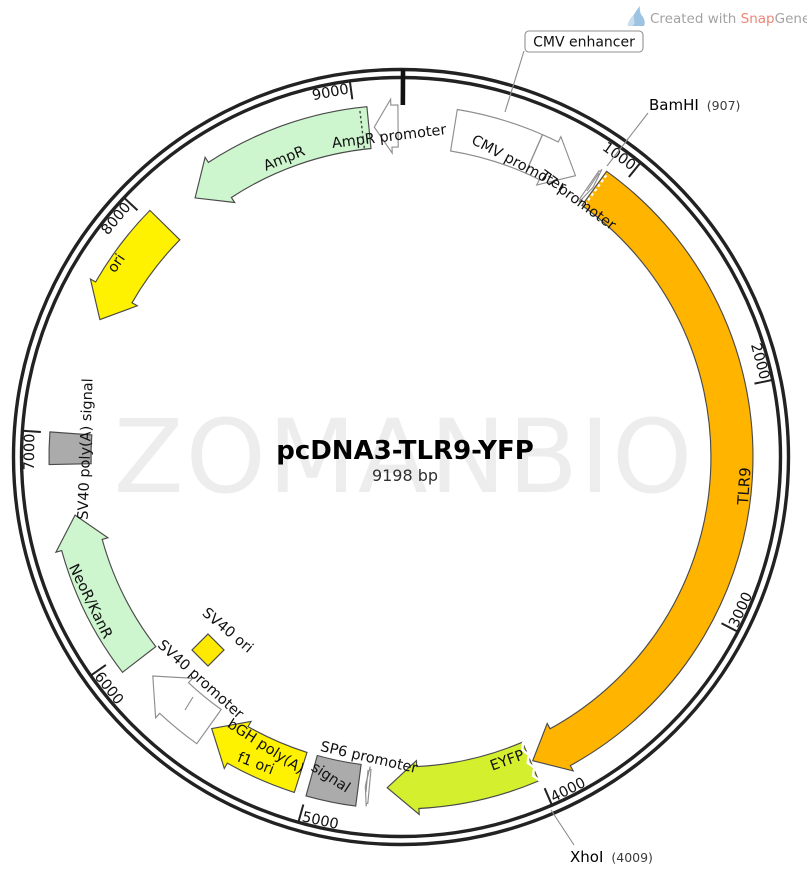 Image resolution: width=807 pixels, height=877 pixels. Describe the element at coordinates (189, 703) in the screenshot. I see `sv40-promoter-leader-line` at that location.